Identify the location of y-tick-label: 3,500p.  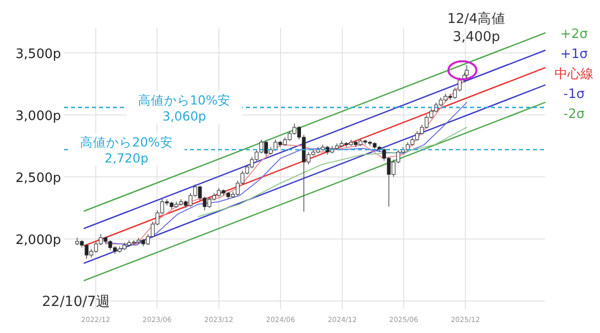
(38, 54).